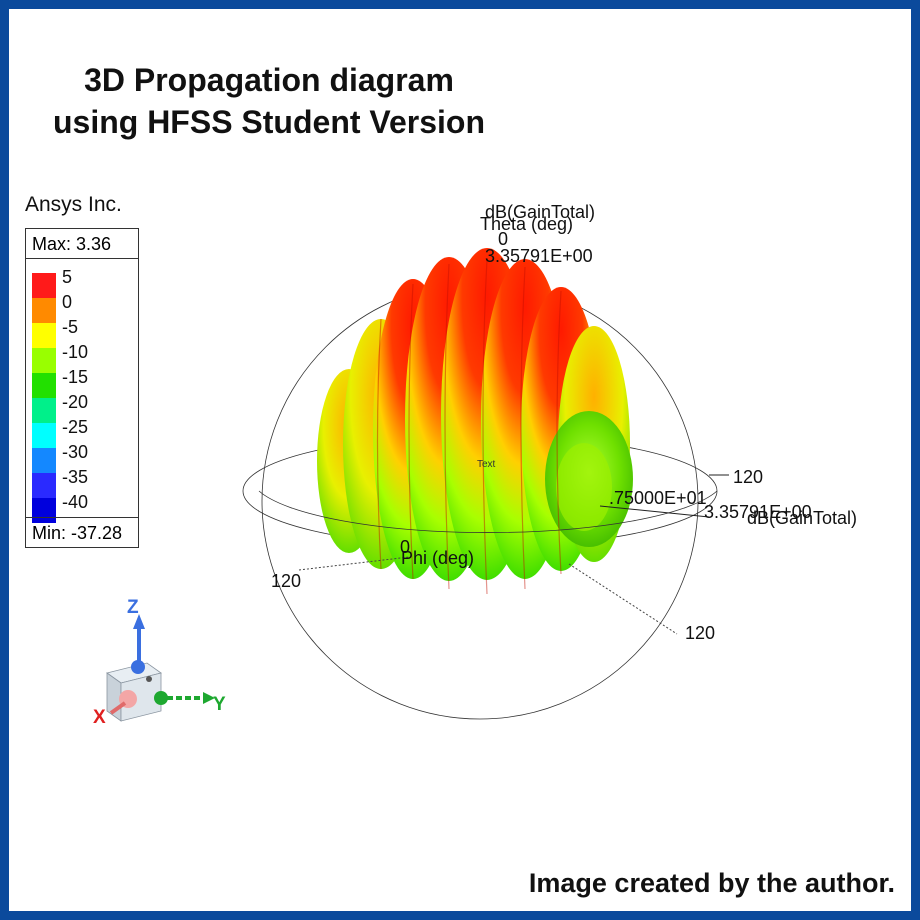 The width and height of the screenshot is (920, 920). I want to click on legend-tick-label: -35, so click(75, 477).